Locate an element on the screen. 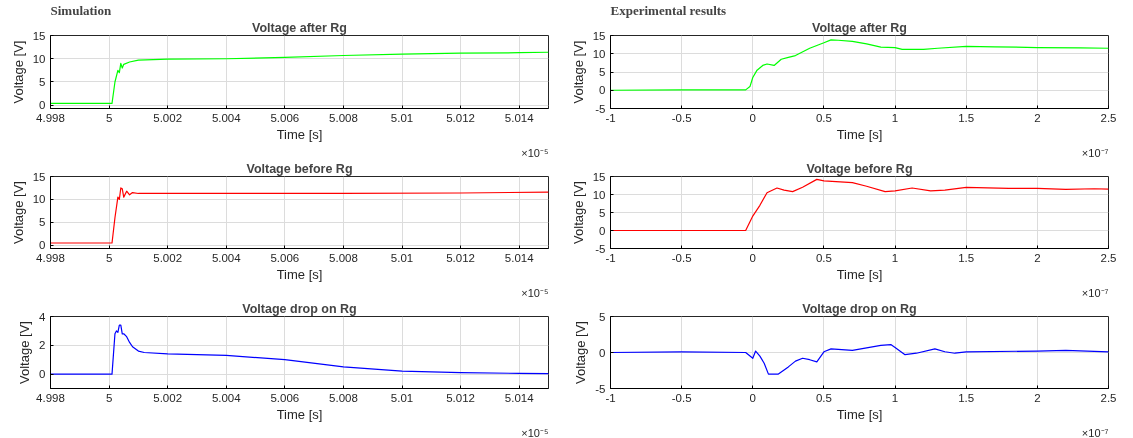  y-tick-label: 2 is located at coordinates (42, 345).